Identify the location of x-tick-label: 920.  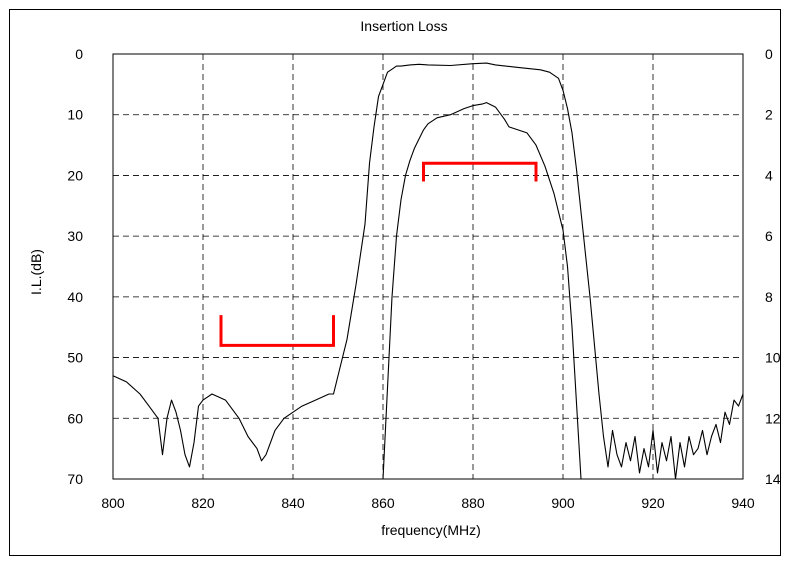
(653, 503).